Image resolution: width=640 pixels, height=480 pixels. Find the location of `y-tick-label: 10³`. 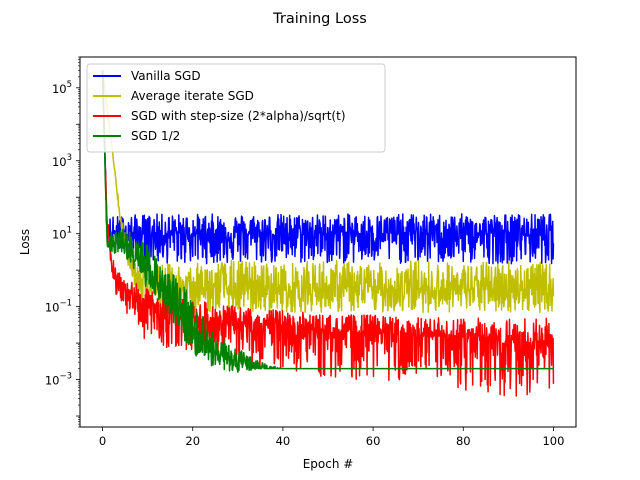

y-tick-label: 10³ is located at coordinates (62, 161).